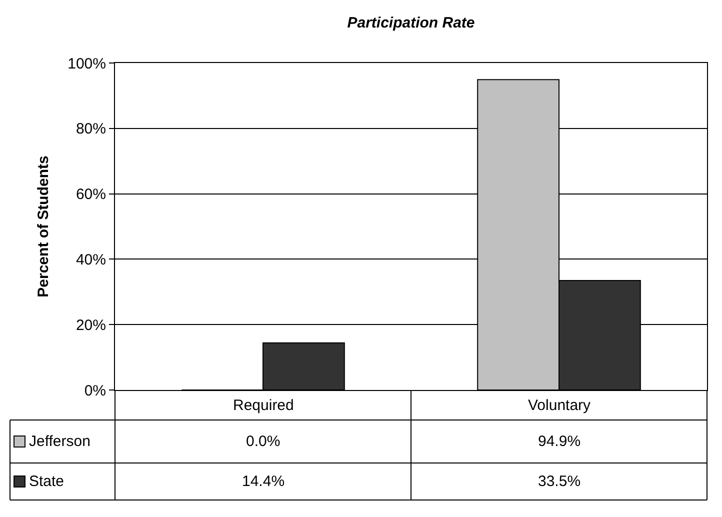 The image size is (722, 517). I want to click on data-label: 94.9%, so click(559, 441).